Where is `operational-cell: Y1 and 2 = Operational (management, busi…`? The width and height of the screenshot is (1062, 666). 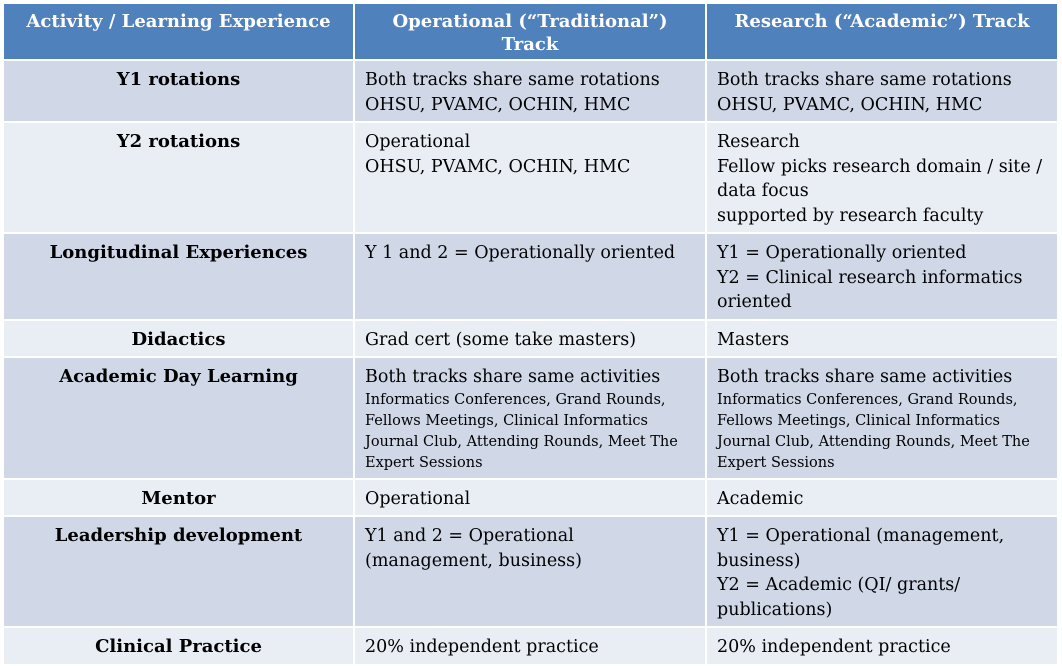 operational-cell: Y1 and 2 = Operational (management, busi… is located at coordinates (530, 571).